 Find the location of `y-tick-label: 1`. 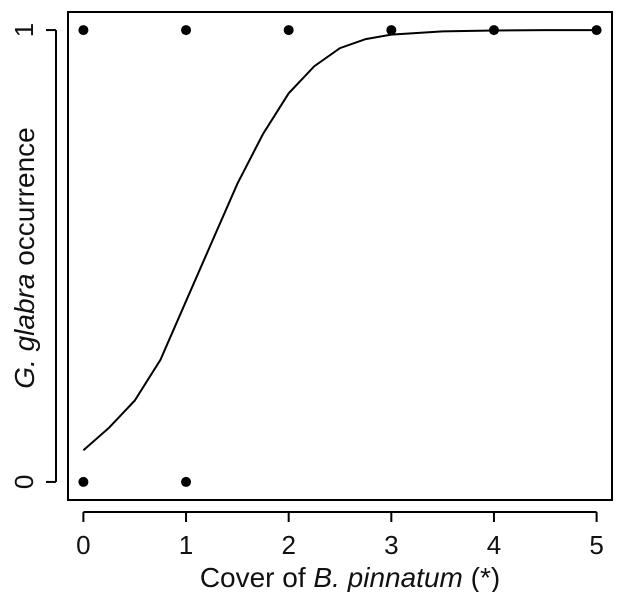

y-tick-label: 1 is located at coordinates (24, 30).